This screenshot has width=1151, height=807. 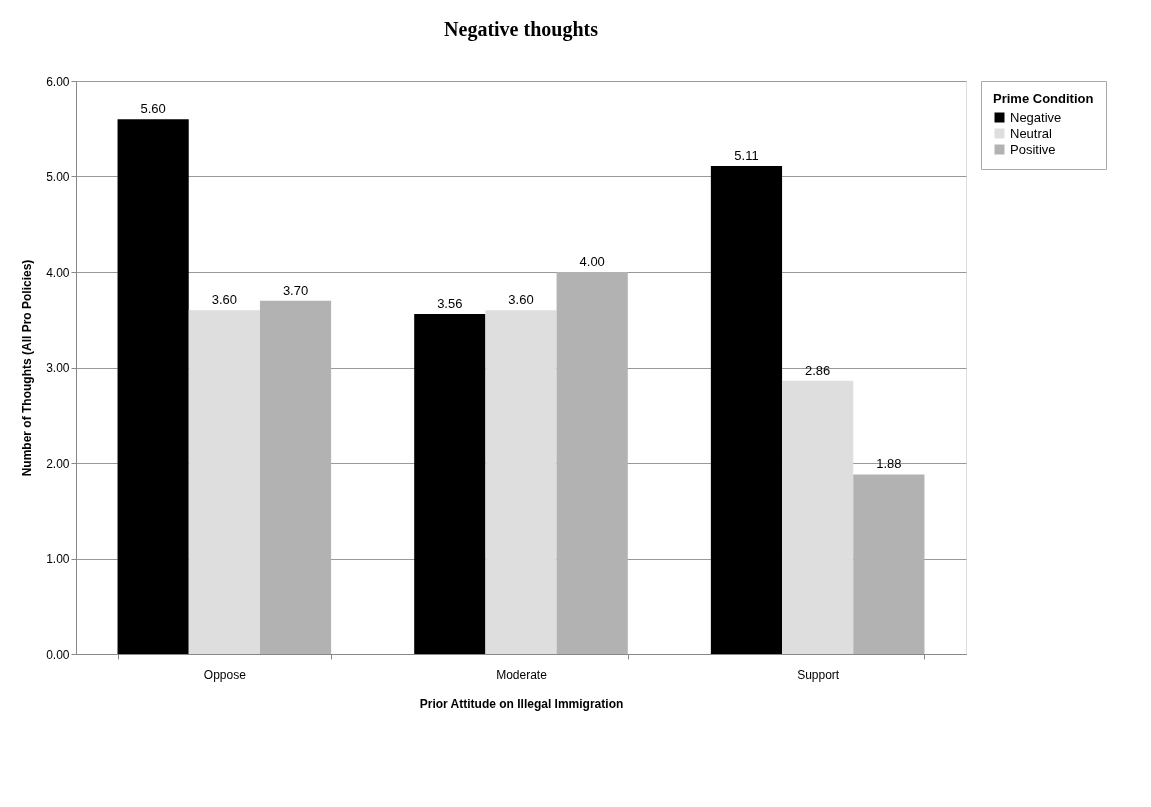 I want to click on x-tick-label: Oppose, so click(x=225, y=674).